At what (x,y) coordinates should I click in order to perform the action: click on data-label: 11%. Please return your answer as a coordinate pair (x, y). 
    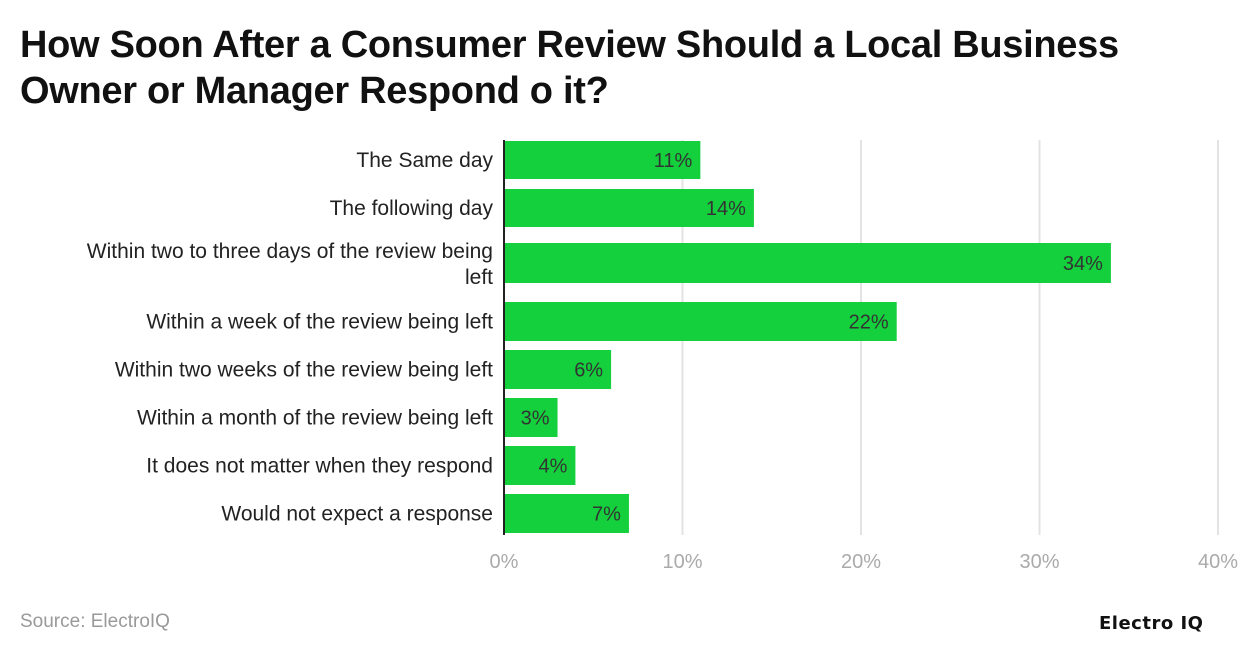
    Looking at the image, I should click on (673, 161).